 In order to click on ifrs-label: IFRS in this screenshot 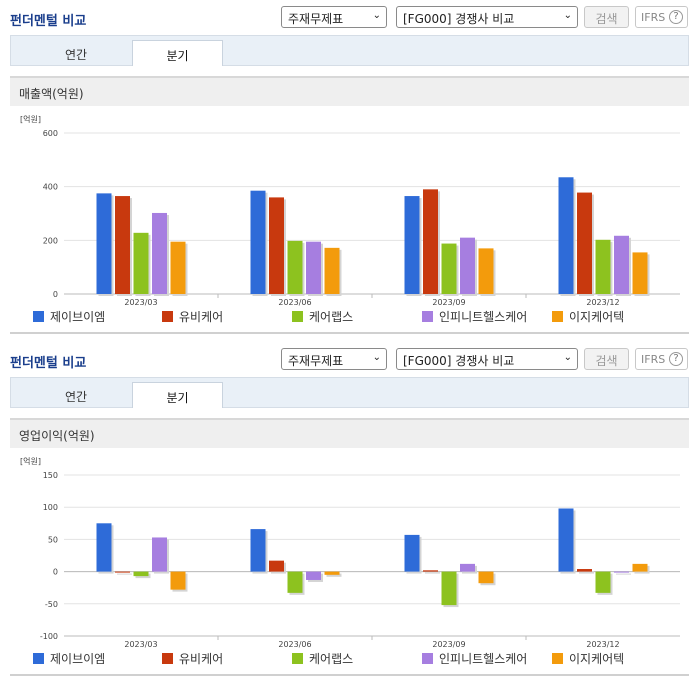, I will do `click(653, 17)`.